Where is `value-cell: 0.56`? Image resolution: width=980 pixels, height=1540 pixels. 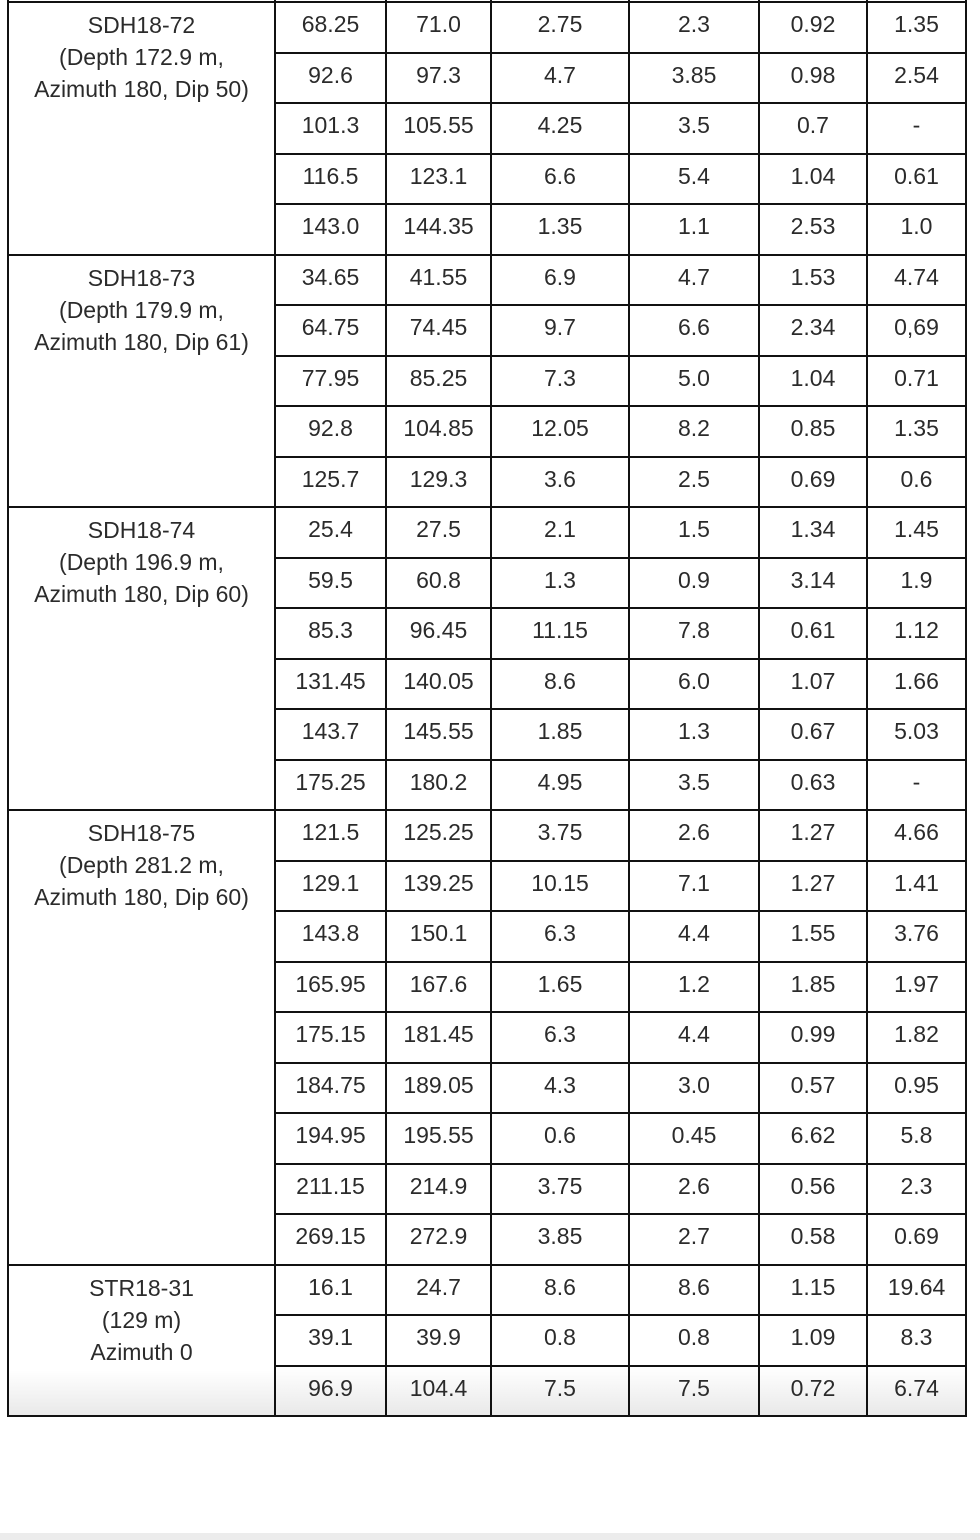
value-cell: 0.56 is located at coordinates (813, 1188).